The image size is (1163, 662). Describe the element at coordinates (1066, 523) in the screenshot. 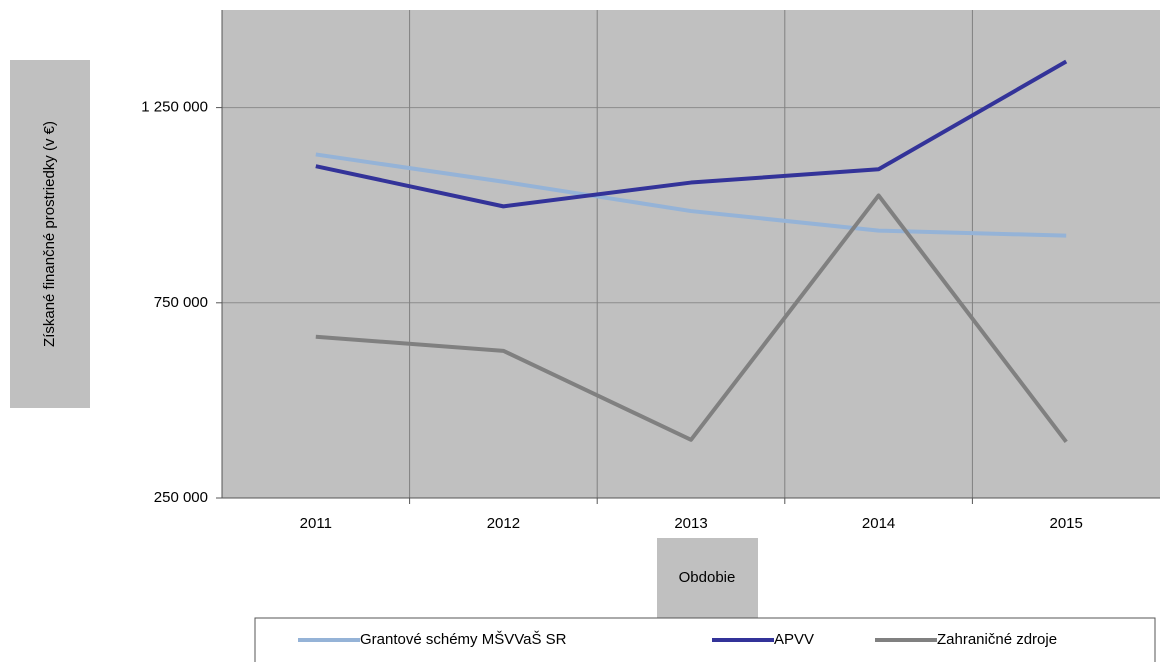

I see `x-tick-label: 2015` at that location.